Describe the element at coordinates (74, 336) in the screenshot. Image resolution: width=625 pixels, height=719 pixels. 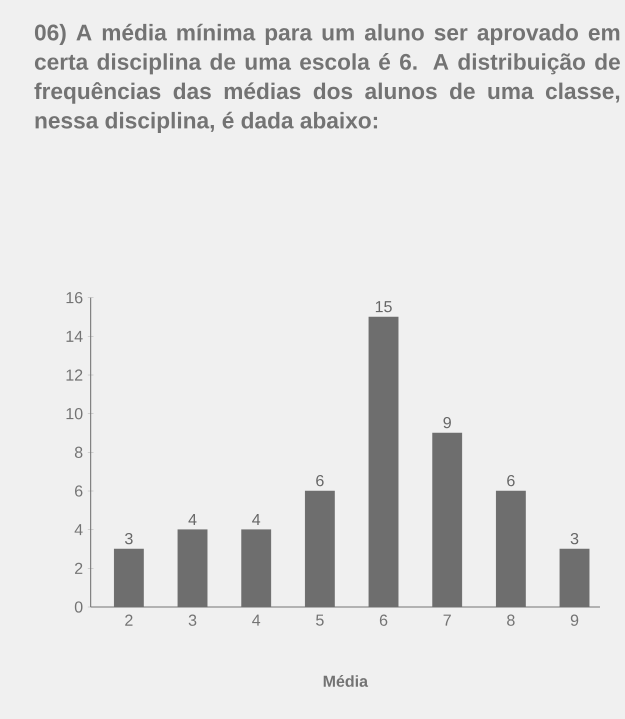
I see `y-tick-label: 14` at that location.